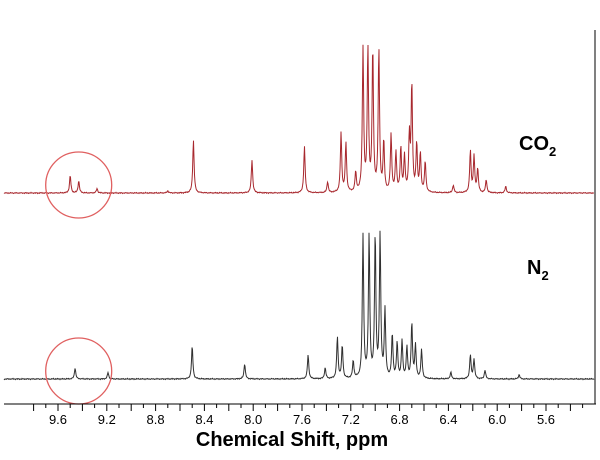  What do you see at coordinates (107, 419) in the screenshot?
I see `x-tick-label: 9.2` at bounding box center [107, 419].